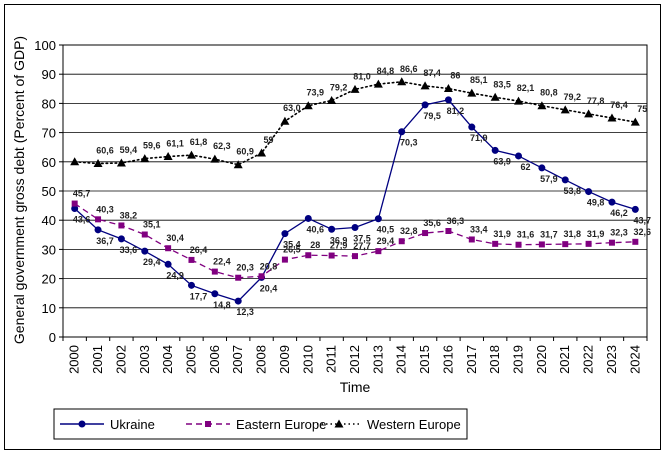  I want to click on data-label: 35,6, so click(432, 223).